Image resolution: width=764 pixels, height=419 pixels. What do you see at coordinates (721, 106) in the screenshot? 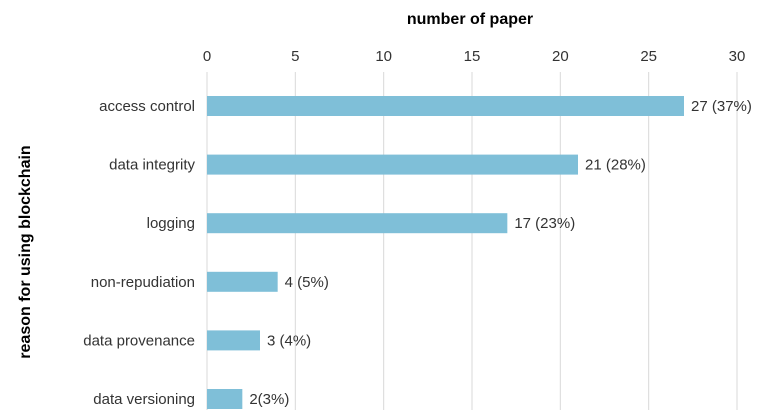
I see `data-label: 27 (37%)` at bounding box center [721, 106].